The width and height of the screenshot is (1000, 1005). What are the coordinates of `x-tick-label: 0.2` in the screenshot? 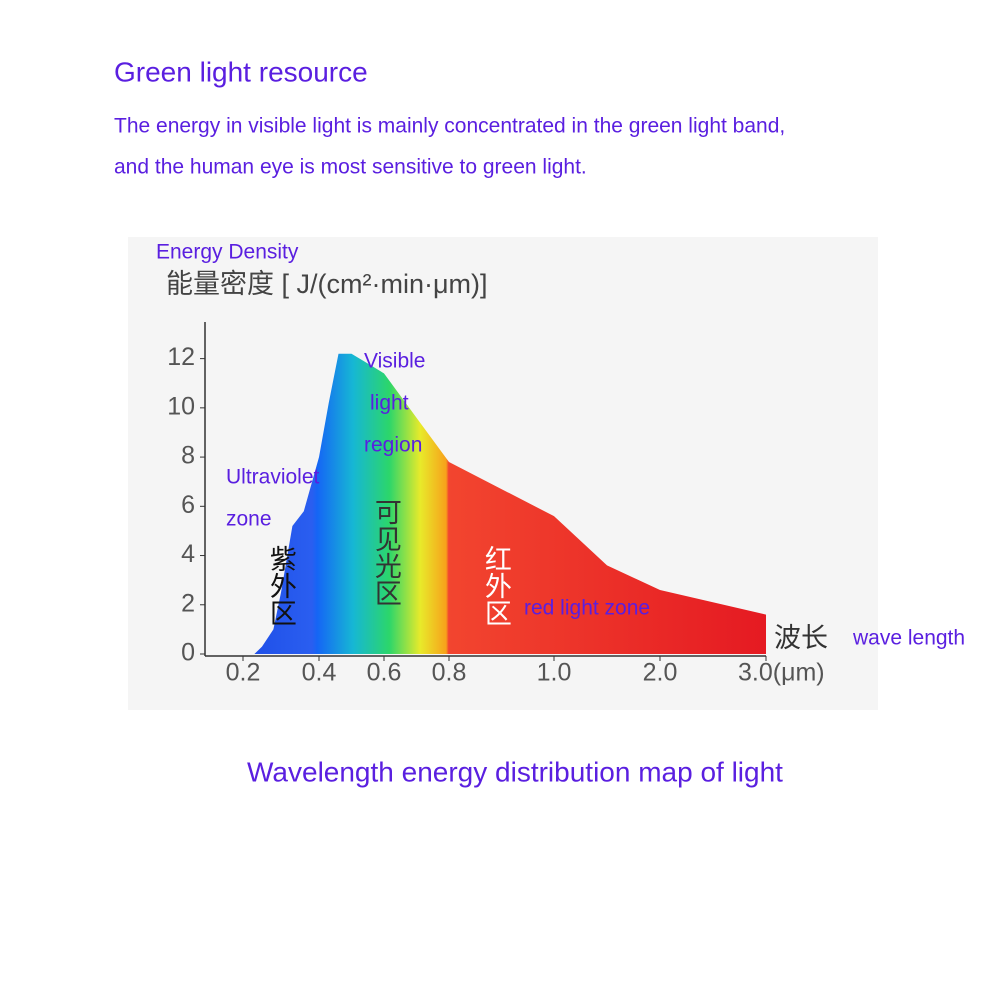 It's located at (243, 673).